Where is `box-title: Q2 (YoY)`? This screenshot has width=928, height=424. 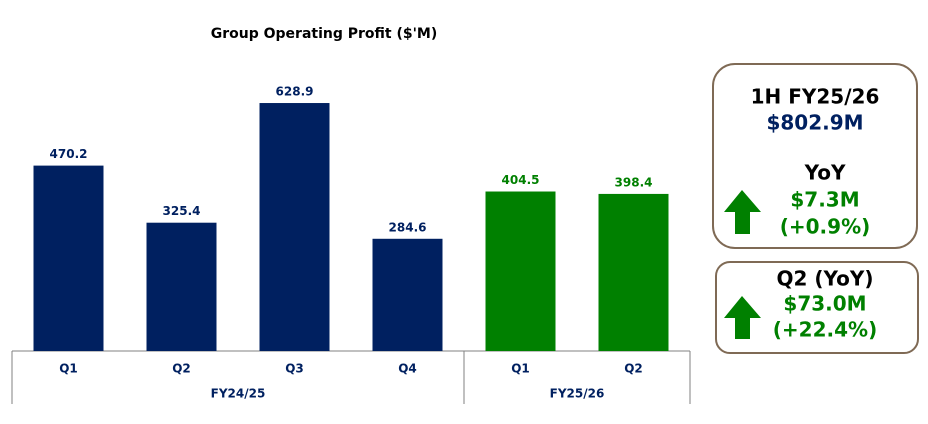 box-title: Q2 (YoY) is located at coordinates (824, 279).